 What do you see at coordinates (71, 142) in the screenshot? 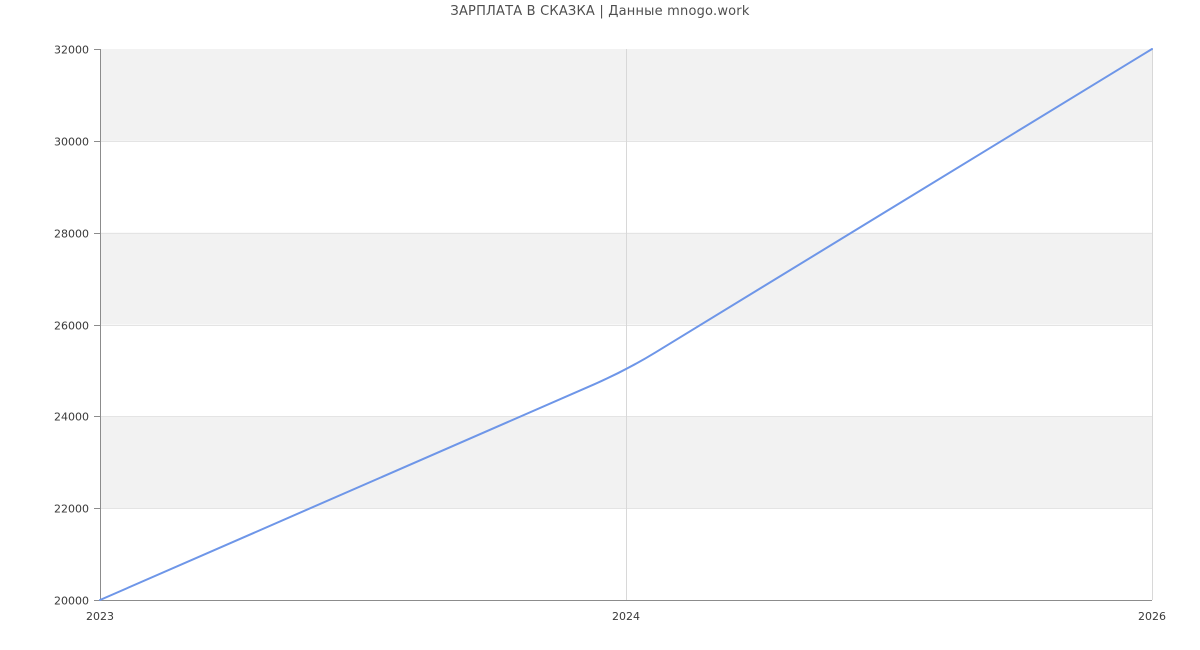
I see `y-axis-label: 30000` at bounding box center [71, 142].